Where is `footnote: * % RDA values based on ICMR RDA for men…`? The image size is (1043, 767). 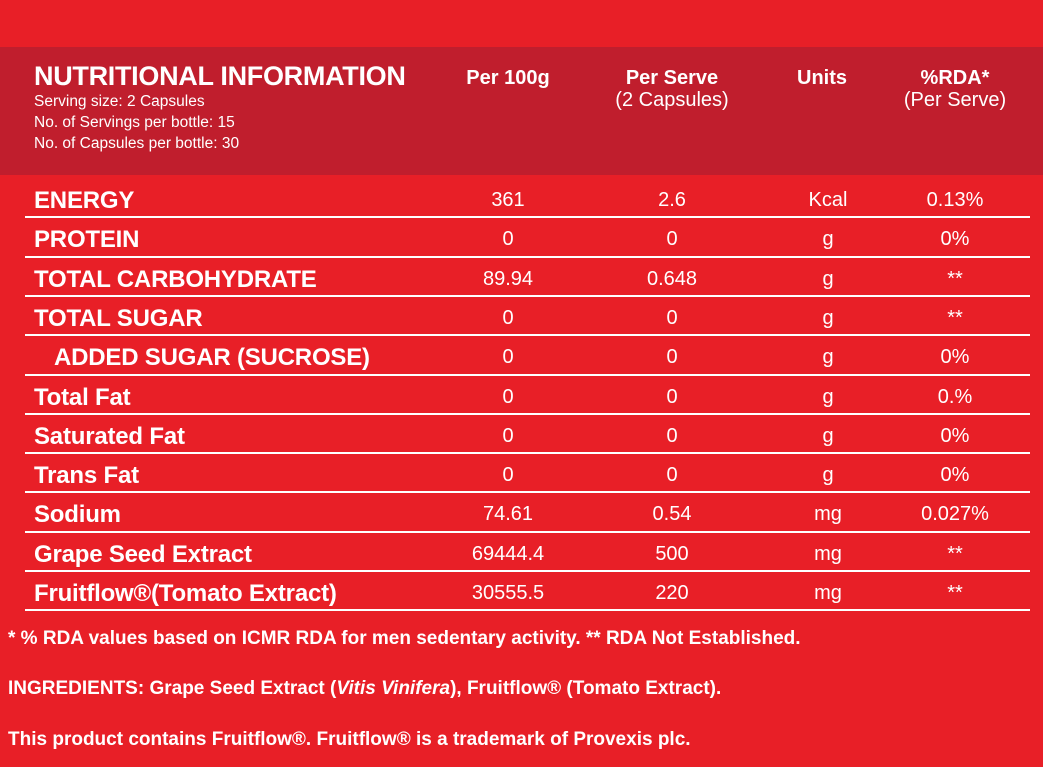 footnote: * % RDA values based on ICMR RDA for men… is located at coordinates (404, 638).